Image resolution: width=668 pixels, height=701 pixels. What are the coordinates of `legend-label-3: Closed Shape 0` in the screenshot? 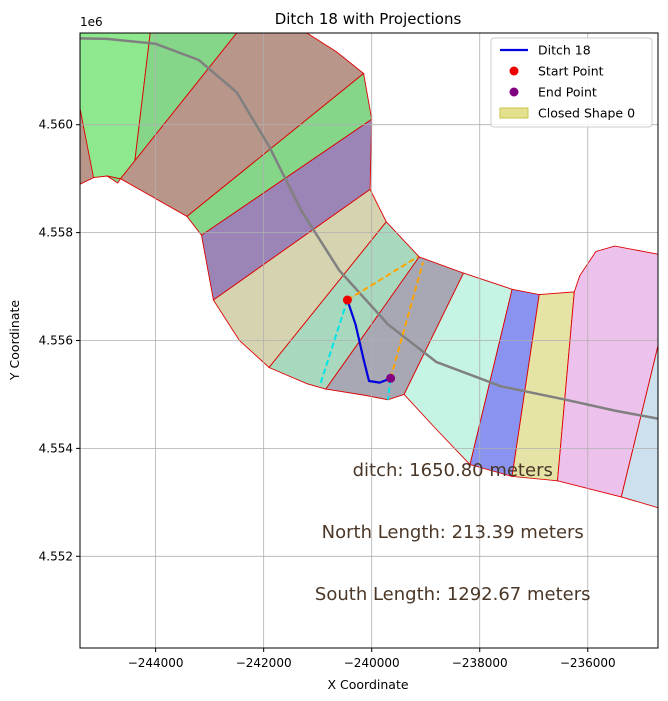 It's located at (586, 113).